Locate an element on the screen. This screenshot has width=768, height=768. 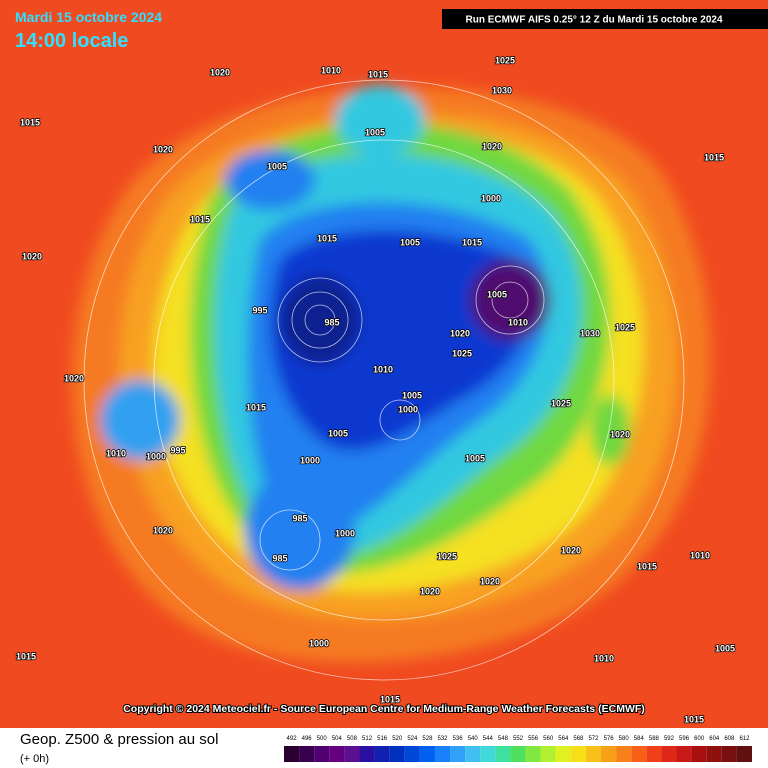
colorbar-label: 528 is located at coordinates (427, 739).